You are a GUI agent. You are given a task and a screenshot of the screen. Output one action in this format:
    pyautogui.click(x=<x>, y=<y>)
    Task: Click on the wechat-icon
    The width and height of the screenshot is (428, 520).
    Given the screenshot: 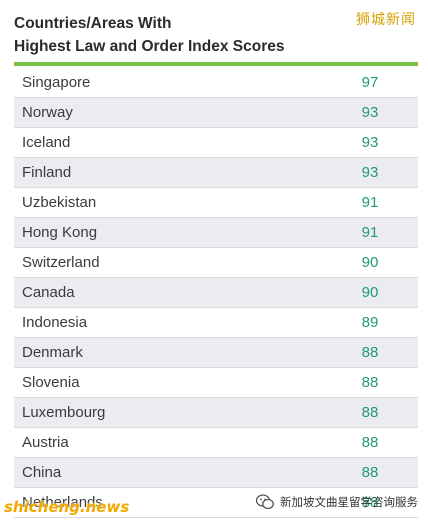 What is the action you would take?
    pyautogui.click(x=264, y=502)
    